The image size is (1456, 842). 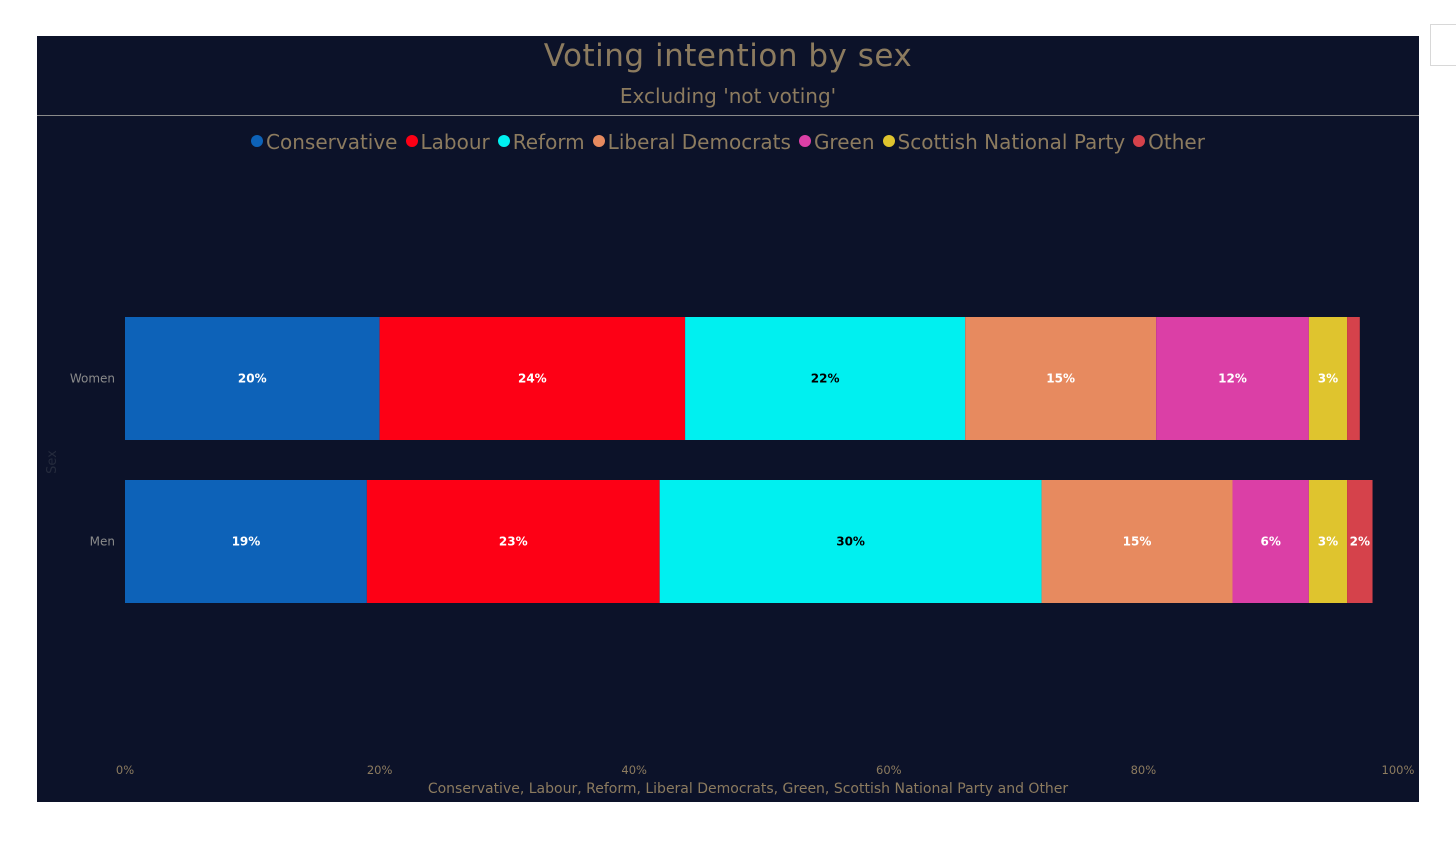 I want to click on legend-item-conservative: Conservative, so click(x=324, y=142).